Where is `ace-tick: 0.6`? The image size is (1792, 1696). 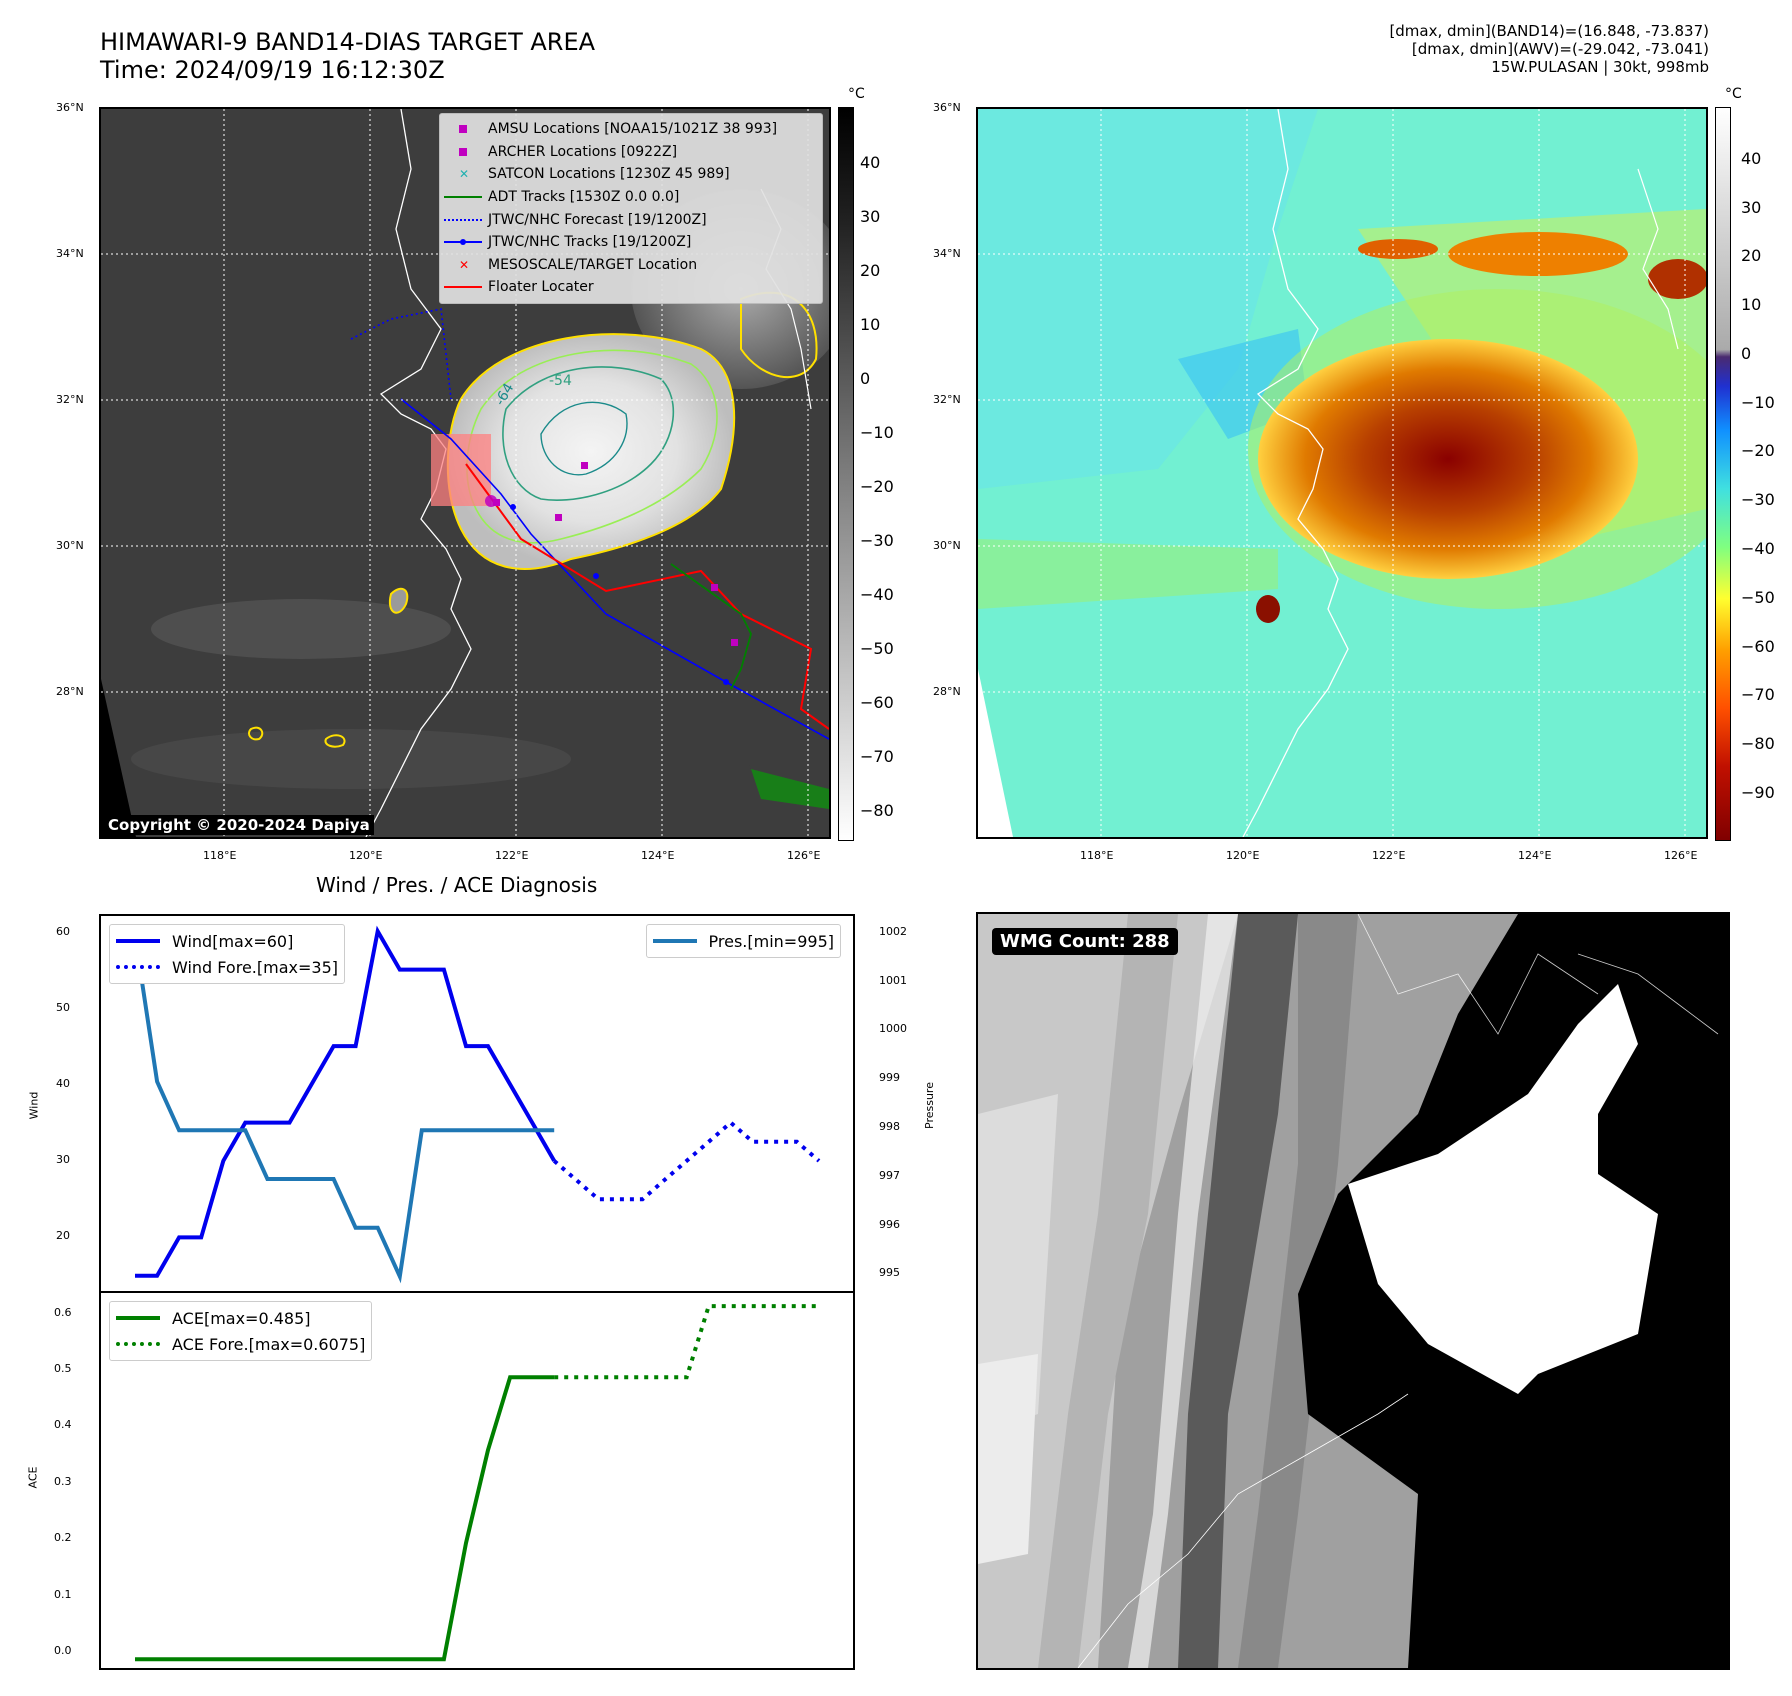
ace-tick: 0.6 is located at coordinates (63, 1312).